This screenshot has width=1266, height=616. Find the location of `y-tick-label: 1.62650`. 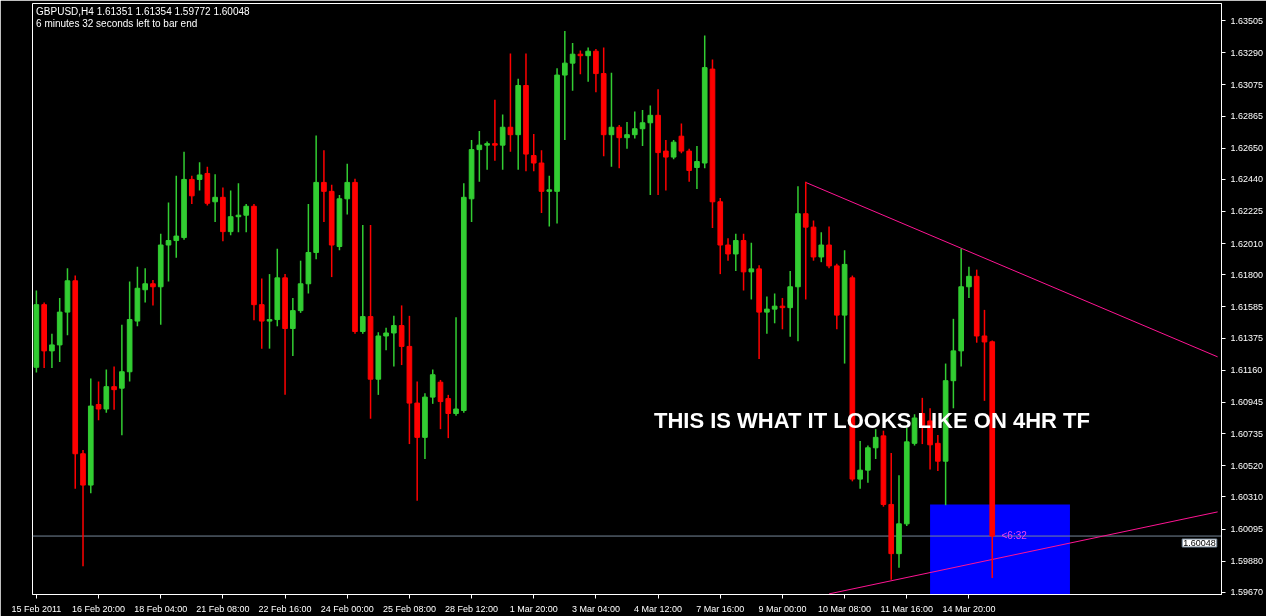

y-tick-label: 1.62650 is located at coordinates (1247, 148).